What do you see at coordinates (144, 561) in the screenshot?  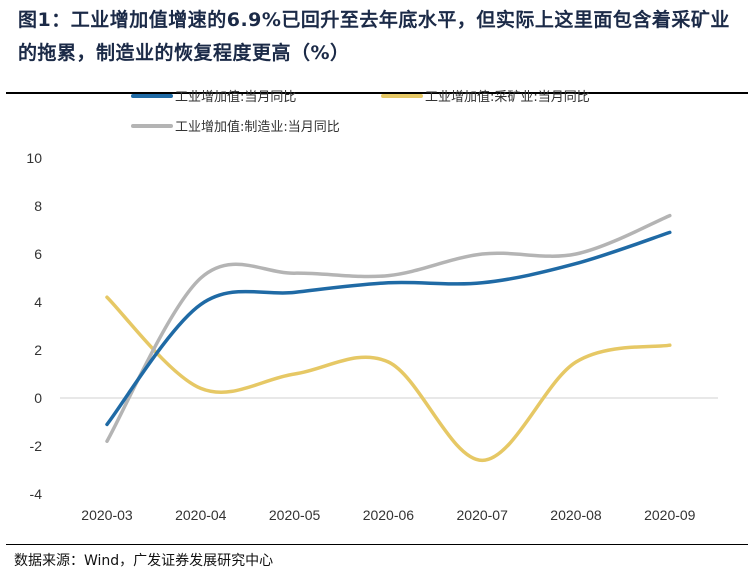 I see `source-note: 数据来源：Wind，广发证券发展研究中心` at bounding box center [144, 561].